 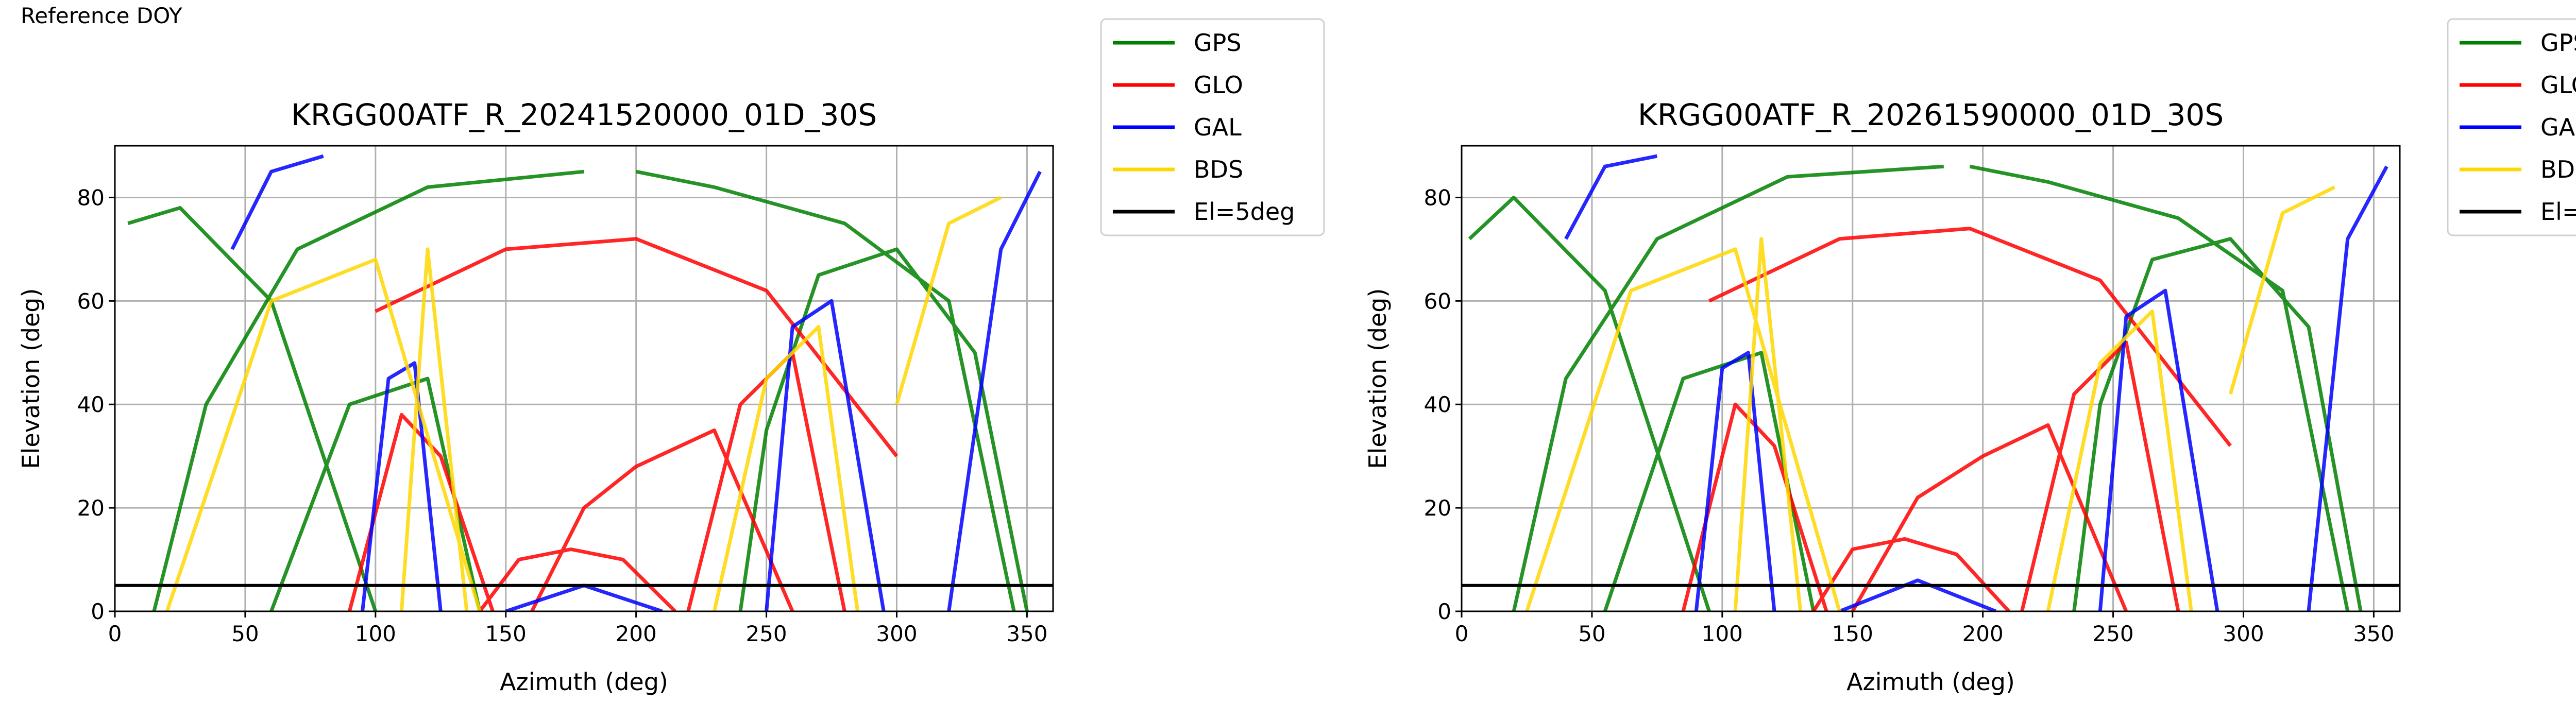 What do you see at coordinates (101, 15) in the screenshot?
I see `header-text: Reference DOY` at bounding box center [101, 15].